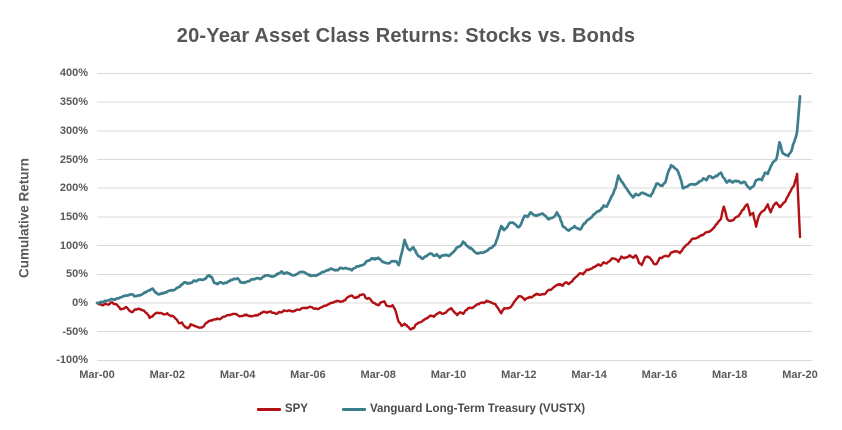 This screenshot has height=430, width=842. What do you see at coordinates (308, 375) in the screenshot?
I see `x-tick-label: Mar-06` at bounding box center [308, 375].